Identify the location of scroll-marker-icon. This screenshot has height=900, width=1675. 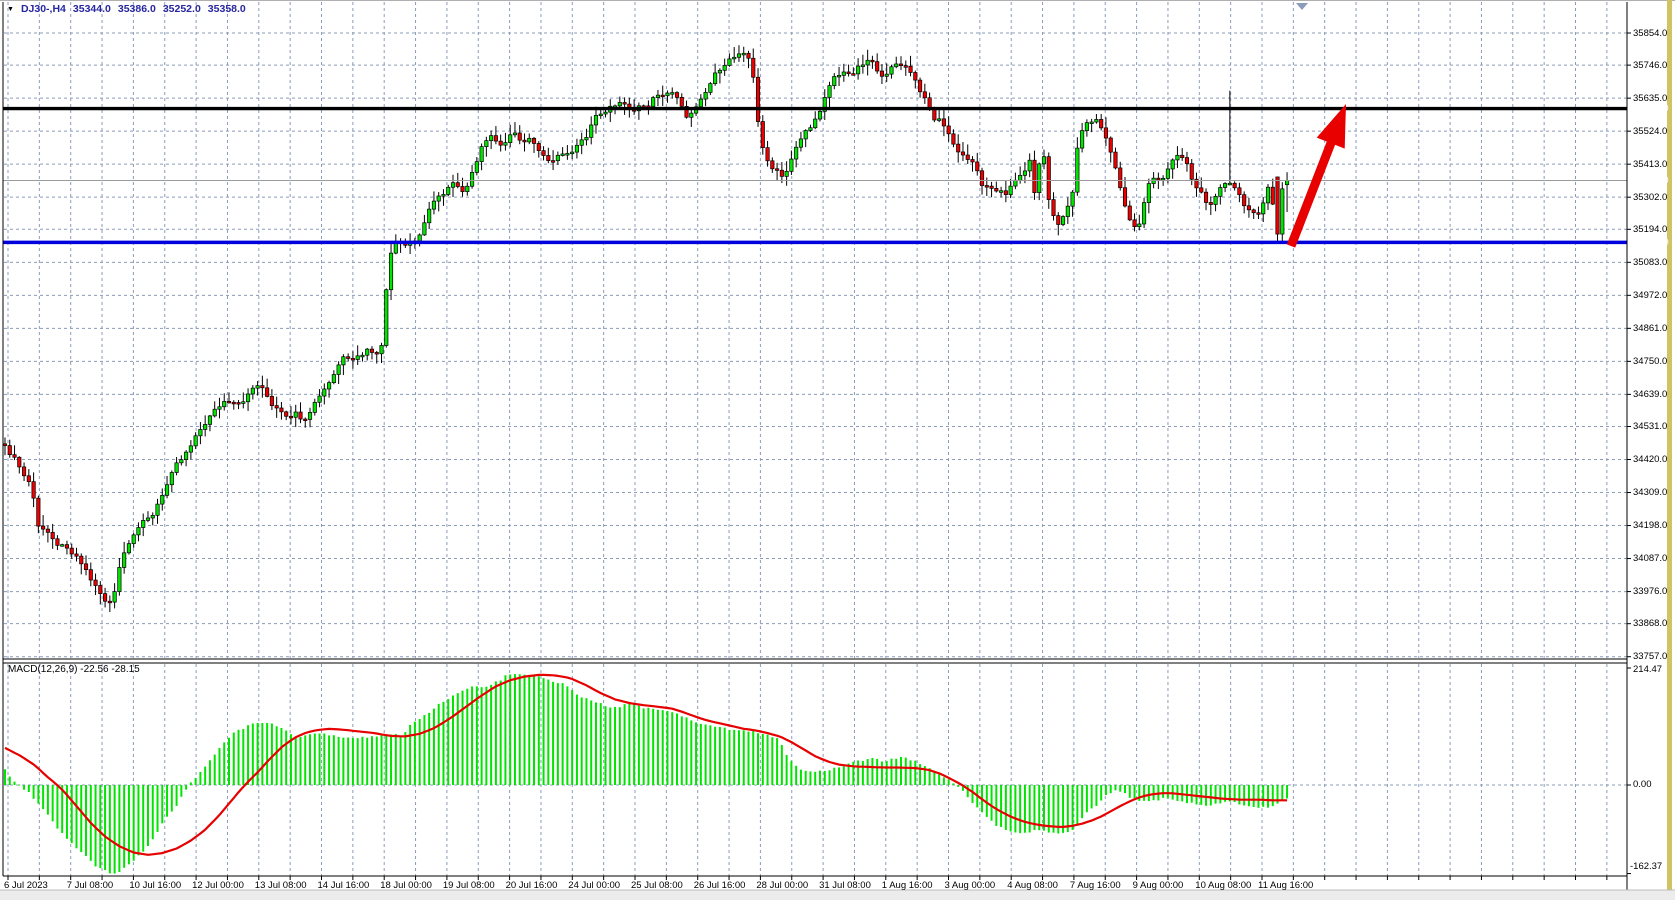
(1302, 6).